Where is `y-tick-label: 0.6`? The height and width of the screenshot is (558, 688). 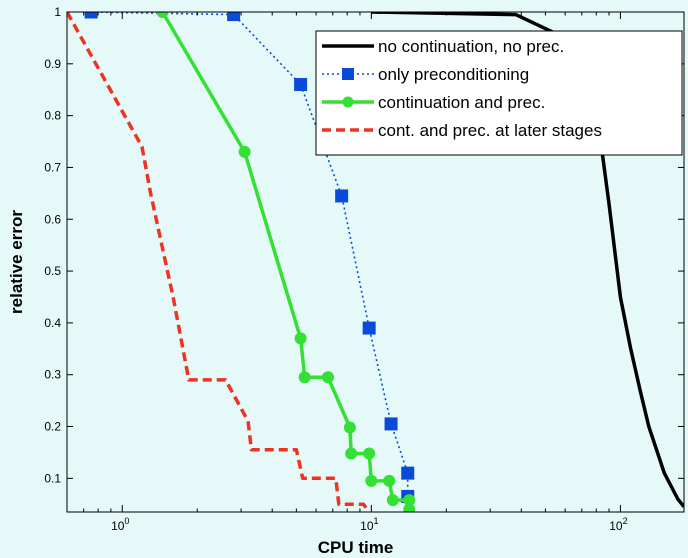
y-tick-label: 0.6 is located at coordinates (52, 219).